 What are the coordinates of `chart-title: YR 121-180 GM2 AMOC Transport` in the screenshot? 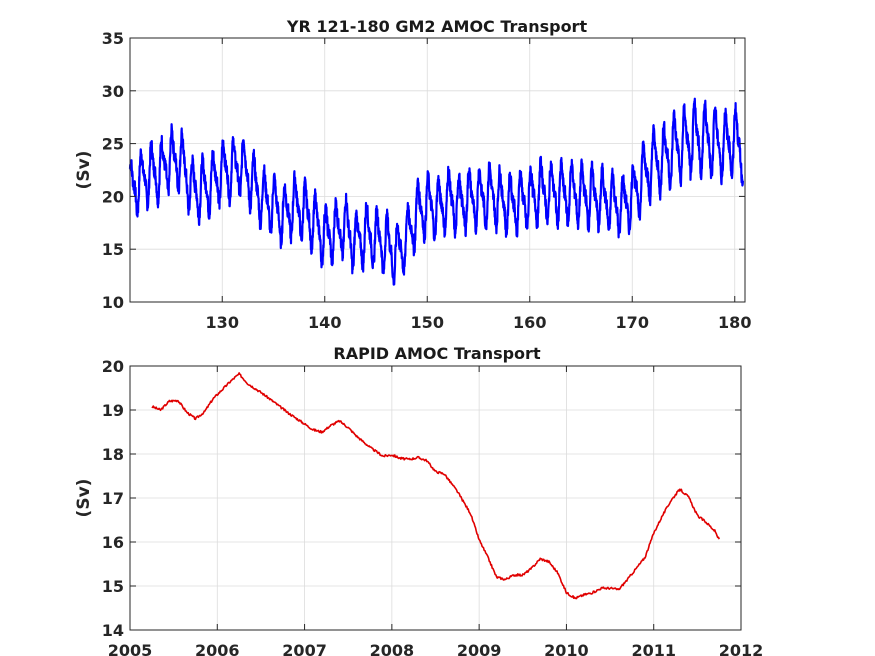 It's located at (437, 26).